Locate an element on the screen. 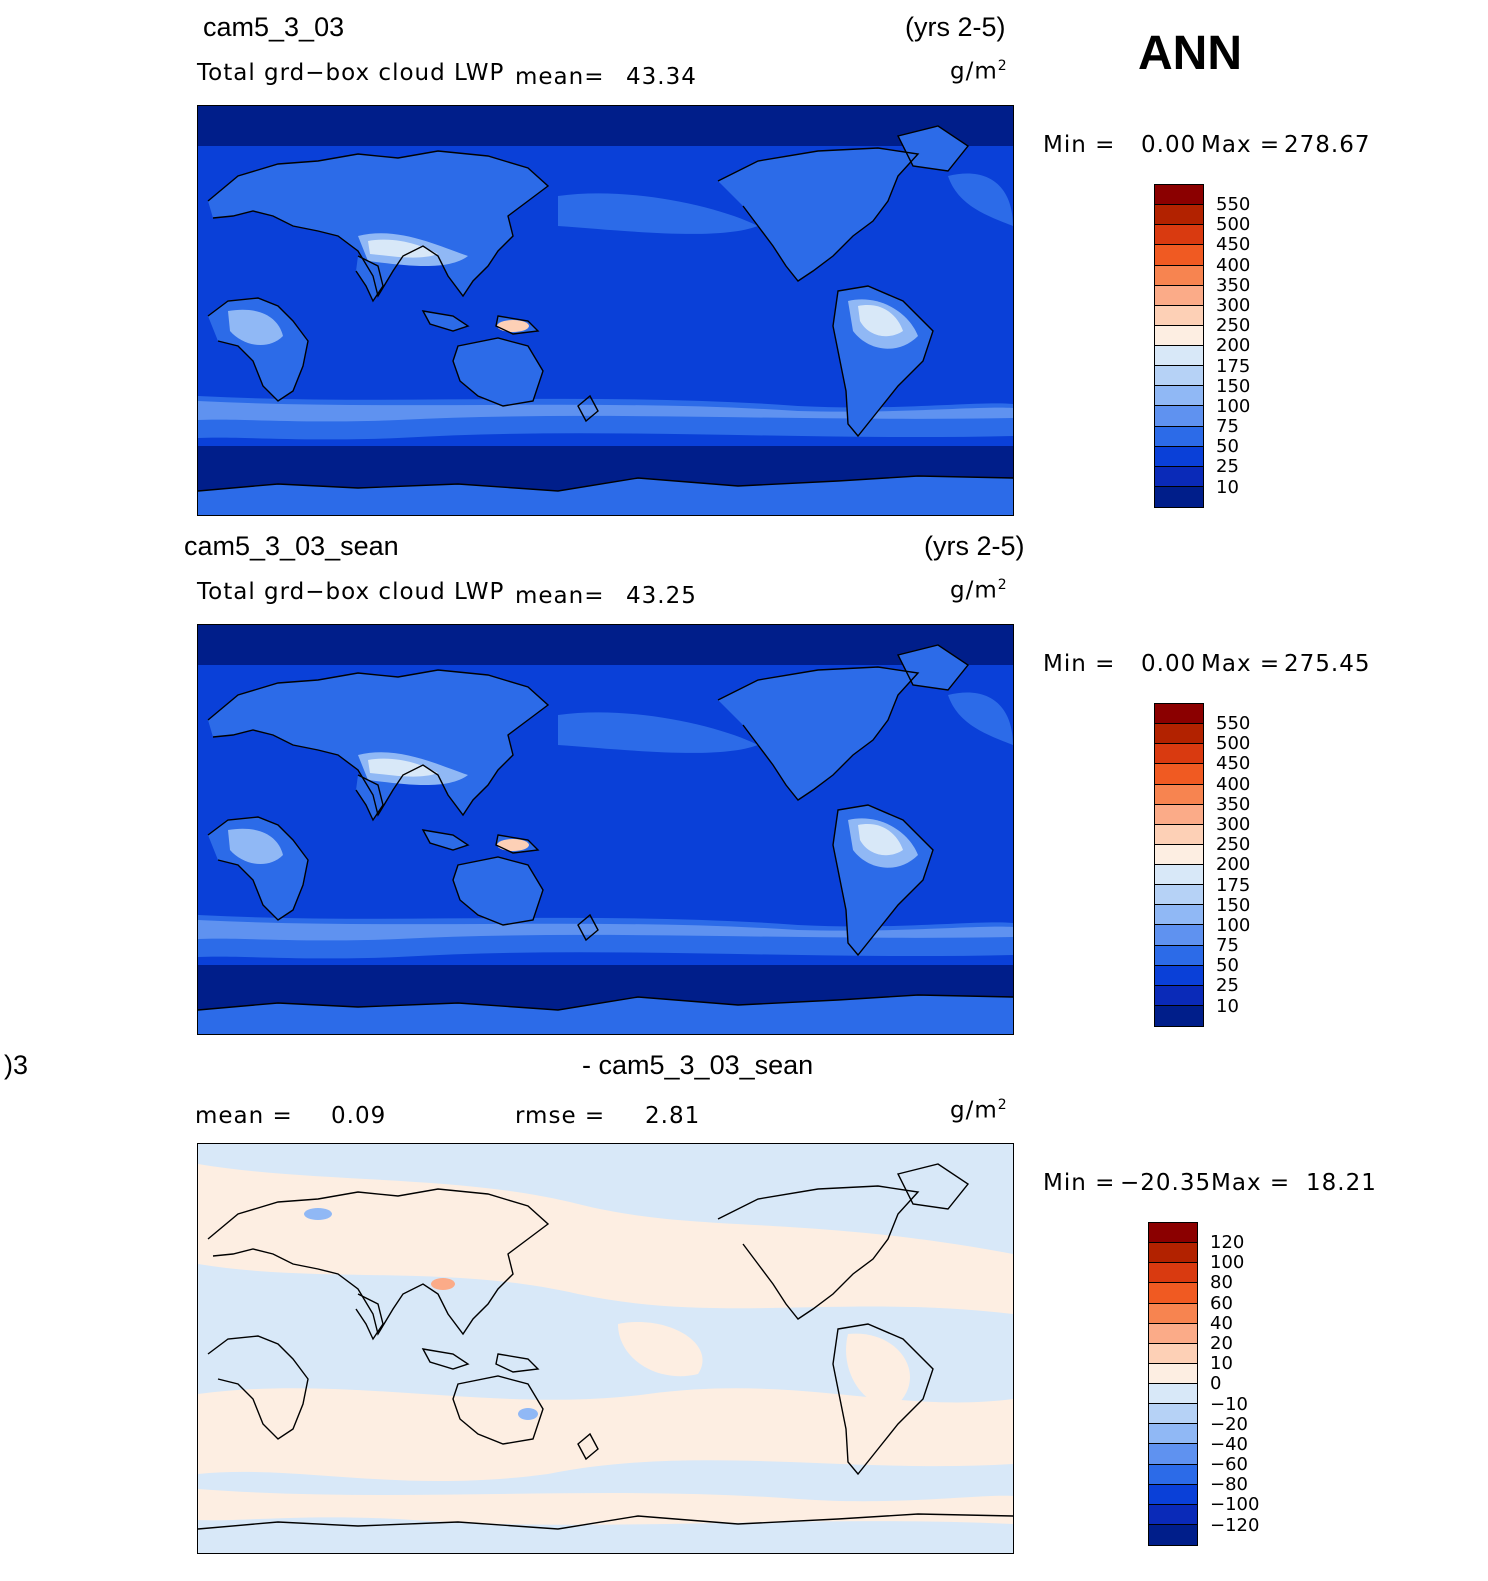 This screenshot has height=1581, width=1488. panel3-colorbar-labels: 120 100 80 60 40 20 10 0 −10 −20 −40 −60 −80 −100 −120 is located at coordinates (1235, 1384).